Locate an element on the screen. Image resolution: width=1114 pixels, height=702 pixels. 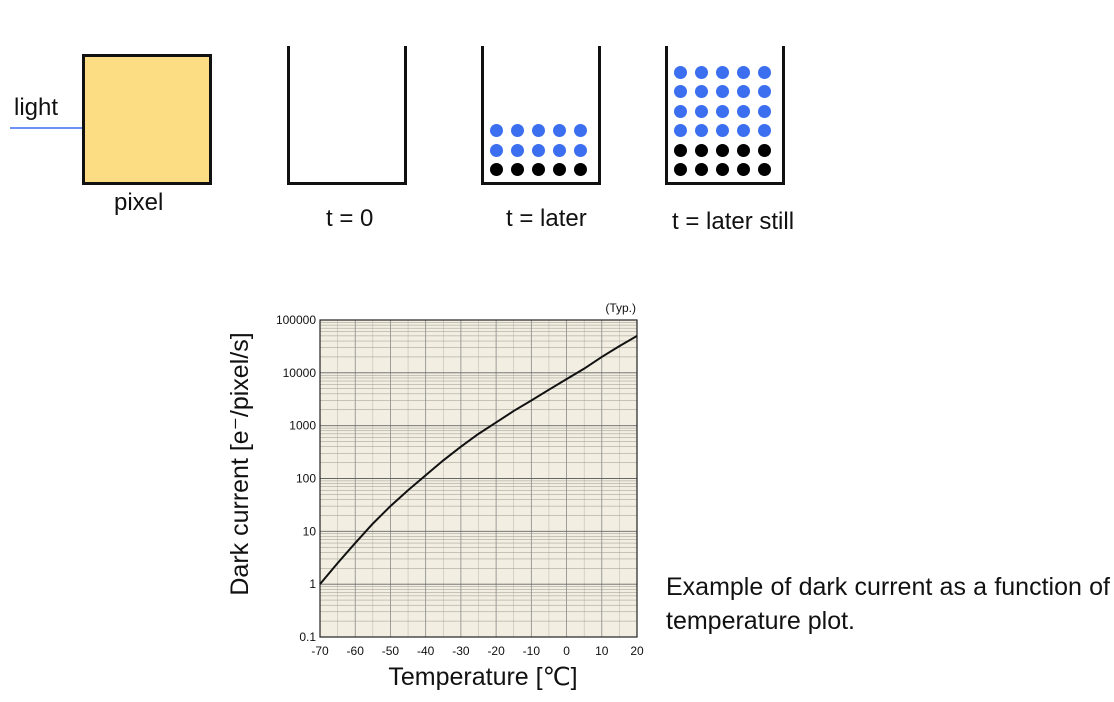
plot-frame is located at coordinates (478, 478).